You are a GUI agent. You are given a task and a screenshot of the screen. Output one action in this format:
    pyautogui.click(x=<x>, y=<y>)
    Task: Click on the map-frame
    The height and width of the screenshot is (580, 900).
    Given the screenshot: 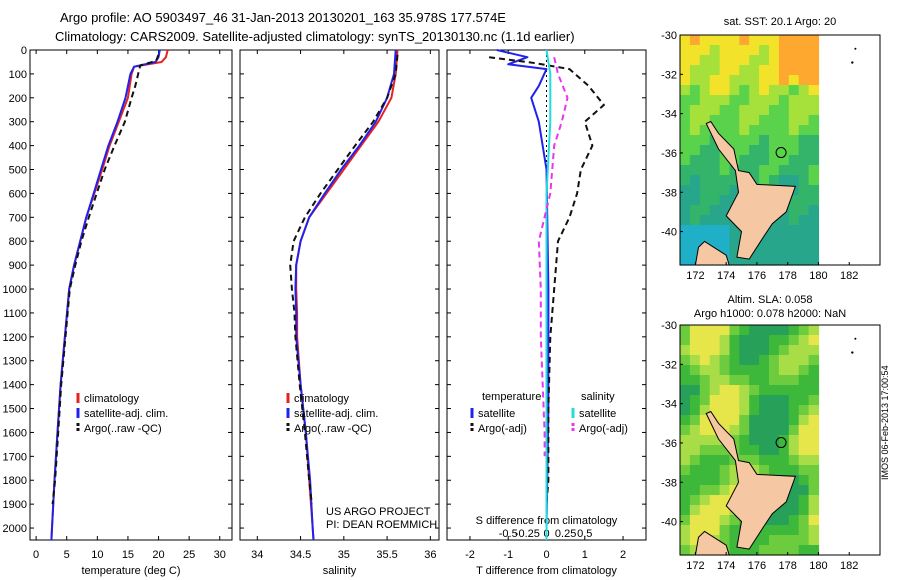 What is the action you would take?
    pyautogui.click(x=780, y=440)
    